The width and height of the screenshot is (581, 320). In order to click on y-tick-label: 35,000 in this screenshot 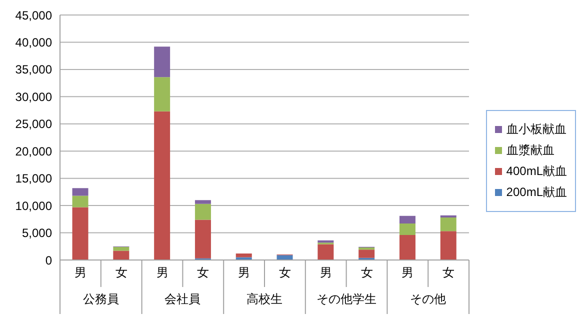, I will do `click(33, 69)`.